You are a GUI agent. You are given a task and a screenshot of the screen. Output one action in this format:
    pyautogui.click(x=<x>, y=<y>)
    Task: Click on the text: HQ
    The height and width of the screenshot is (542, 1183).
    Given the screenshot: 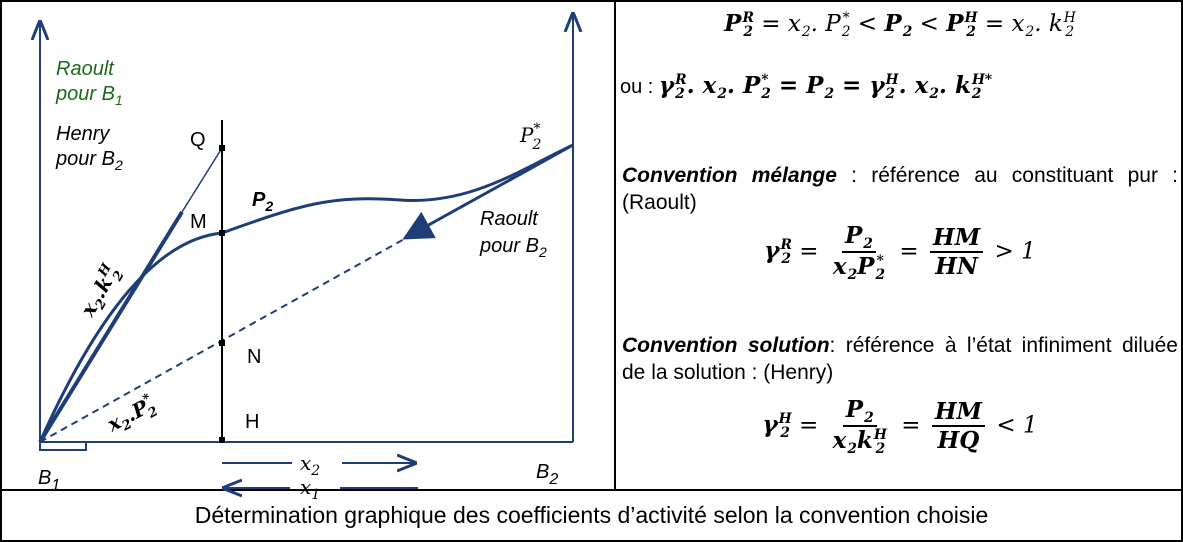 What is the action you would take?
    pyautogui.click(x=958, y=441)
    